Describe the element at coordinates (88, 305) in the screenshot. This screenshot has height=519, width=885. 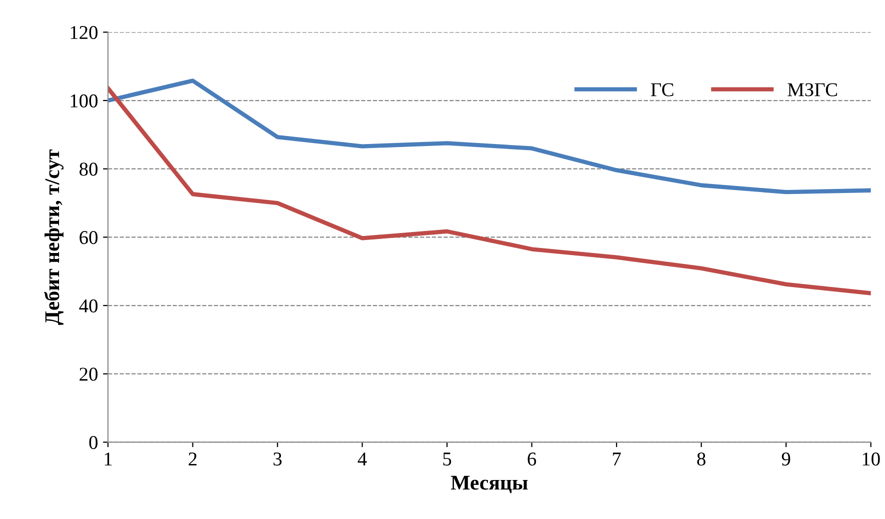
I see `y-tick-label: 40` at that location.